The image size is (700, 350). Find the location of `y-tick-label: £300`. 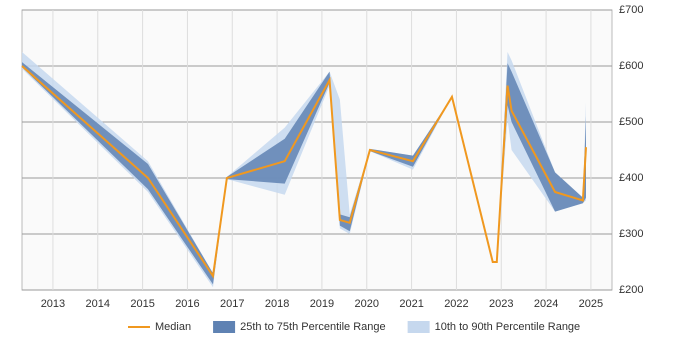

y-tick-label: £300 is located at coordinates (631, 234).